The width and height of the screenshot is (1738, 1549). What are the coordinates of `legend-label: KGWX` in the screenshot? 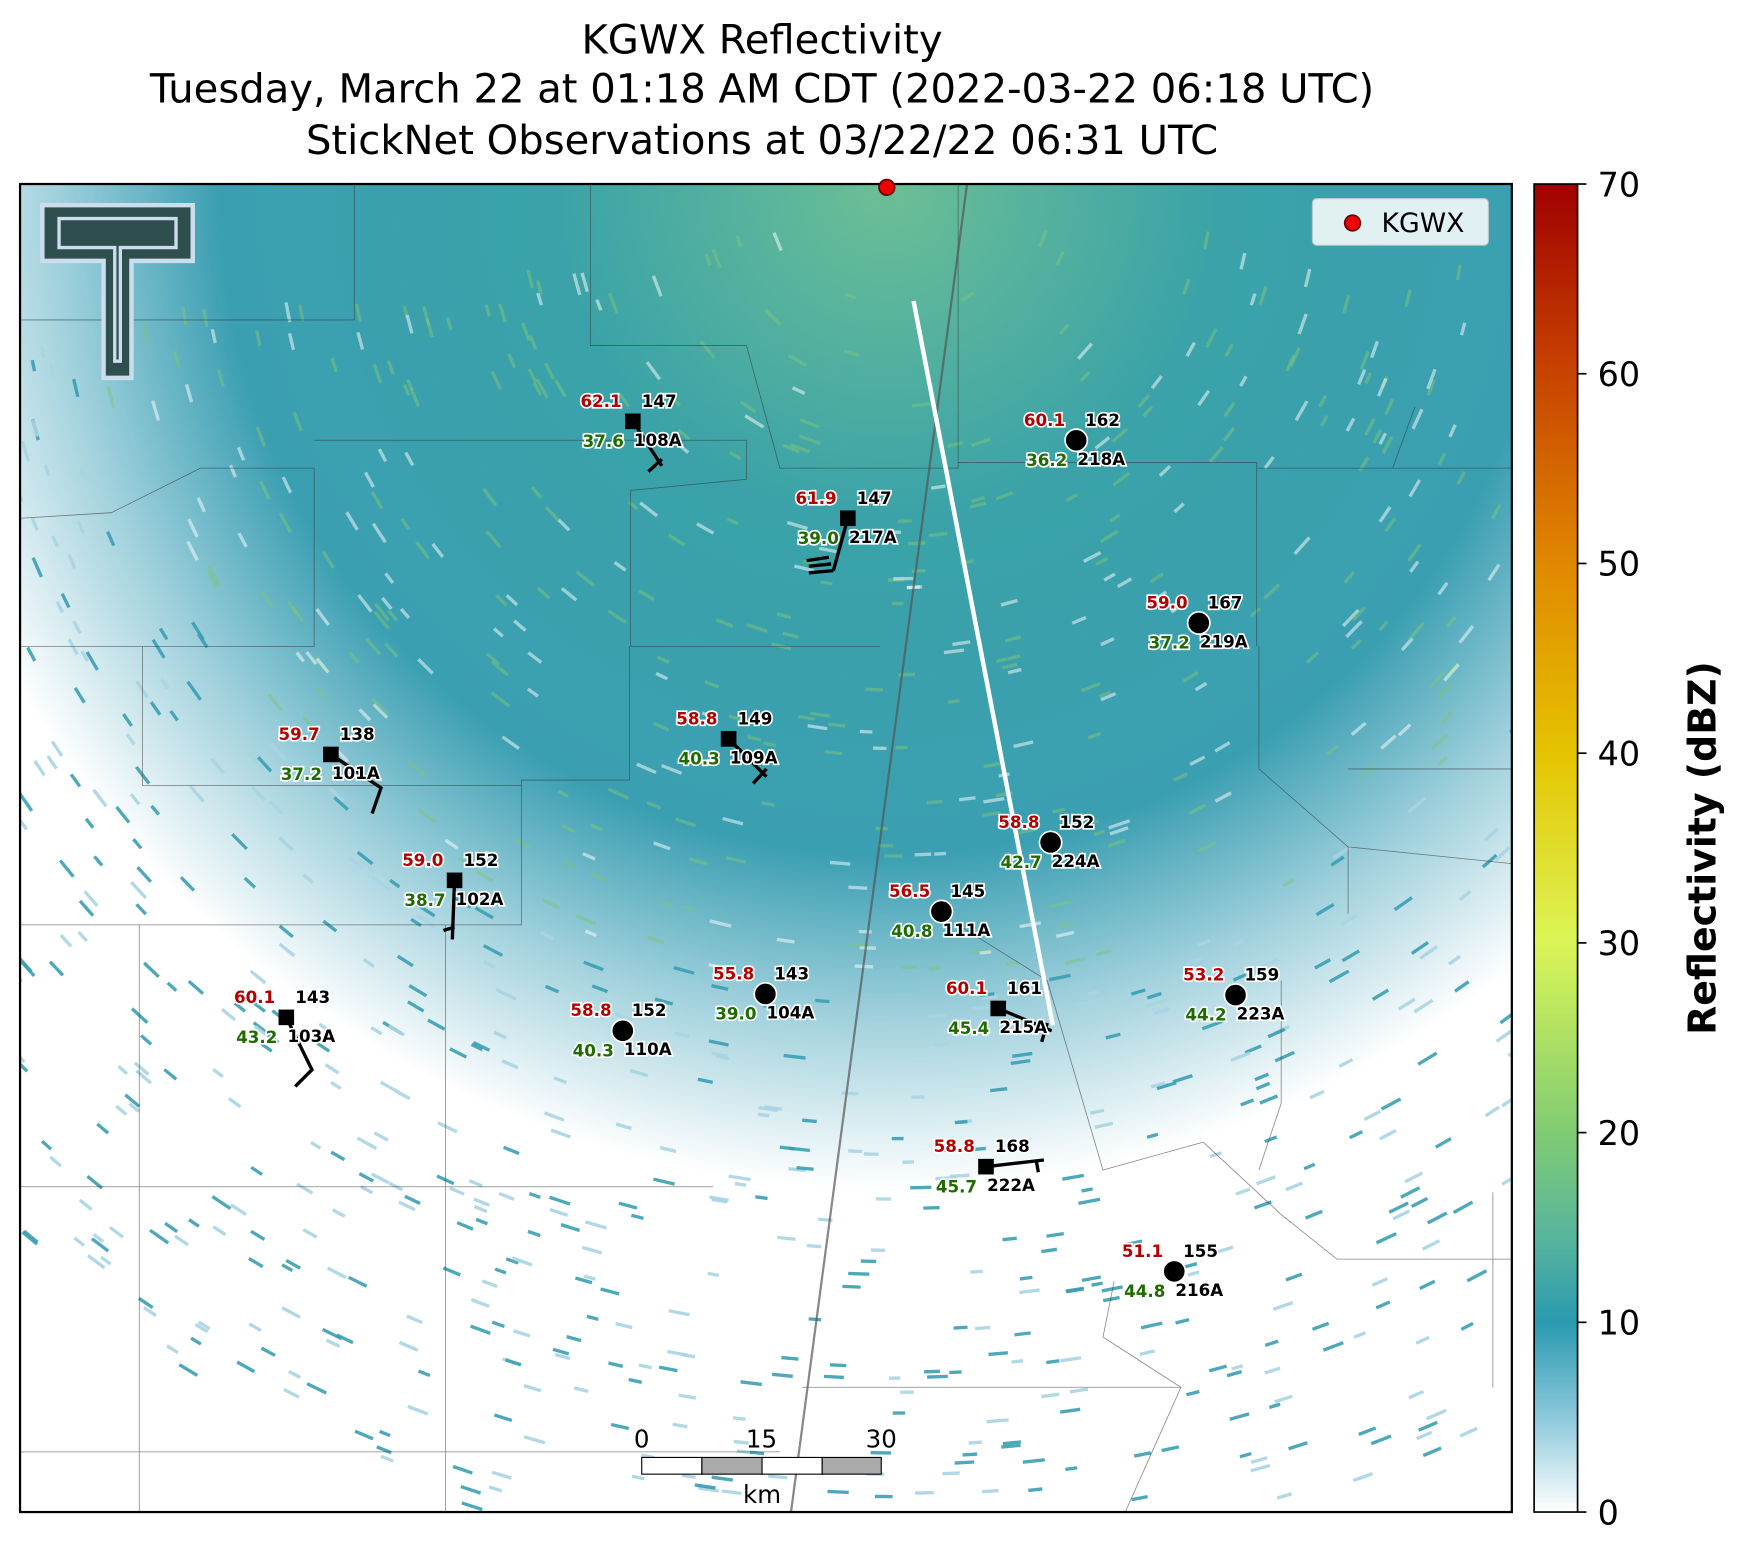 It's located at (1422, 223).